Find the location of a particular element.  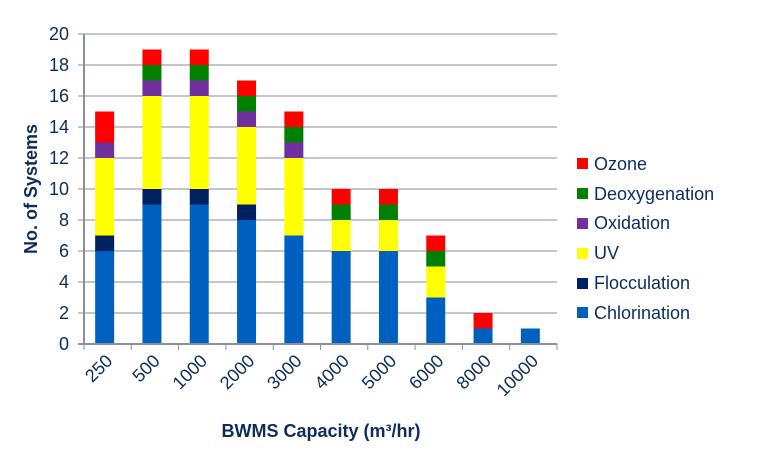

y-tick-label: 10 is located at coordinates (59, 189).